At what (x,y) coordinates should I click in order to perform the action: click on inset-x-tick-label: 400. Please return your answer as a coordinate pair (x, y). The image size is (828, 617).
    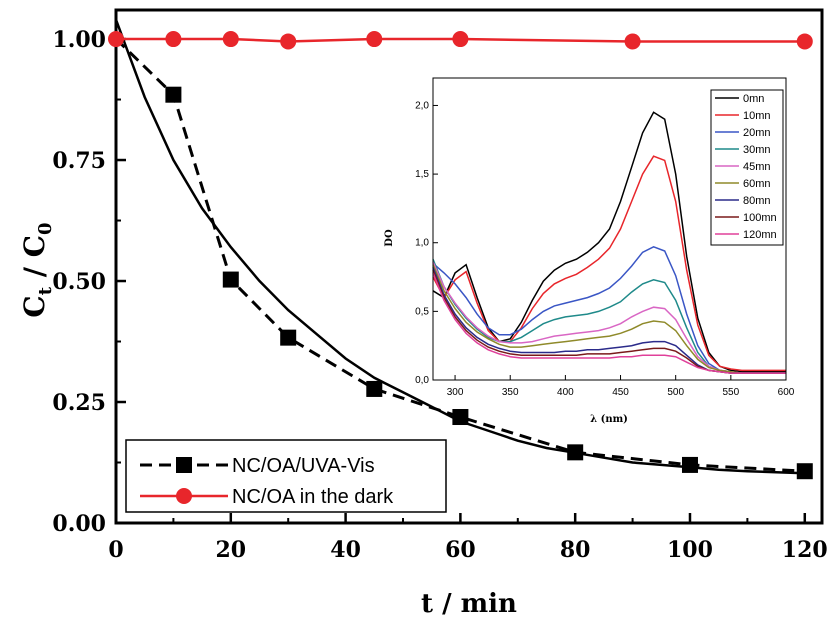
    Looking at the image, I should click on (565, 392).